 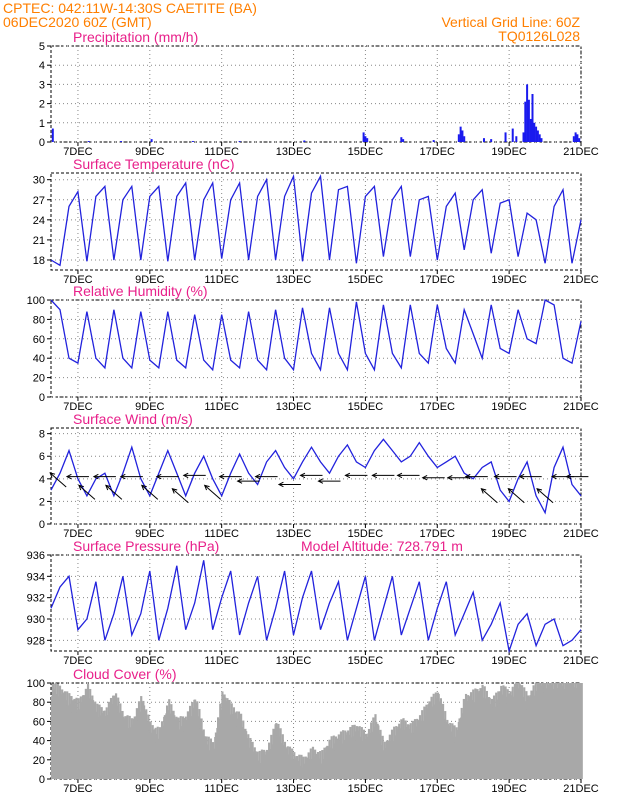 What do you see at coordinates (39, 201) in the screenshot?
I see `y-tick-label: 27` at bounding box center [39, 201].